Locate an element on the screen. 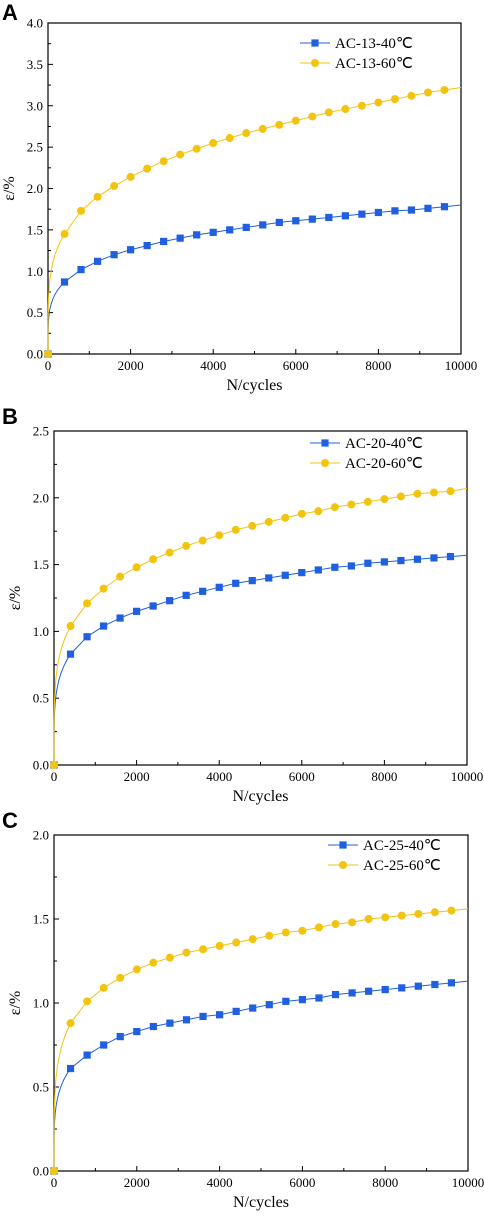 This screenshot has width=484, height=1223. y-tick-label: 1.5 is located at coordinates (35, 229).